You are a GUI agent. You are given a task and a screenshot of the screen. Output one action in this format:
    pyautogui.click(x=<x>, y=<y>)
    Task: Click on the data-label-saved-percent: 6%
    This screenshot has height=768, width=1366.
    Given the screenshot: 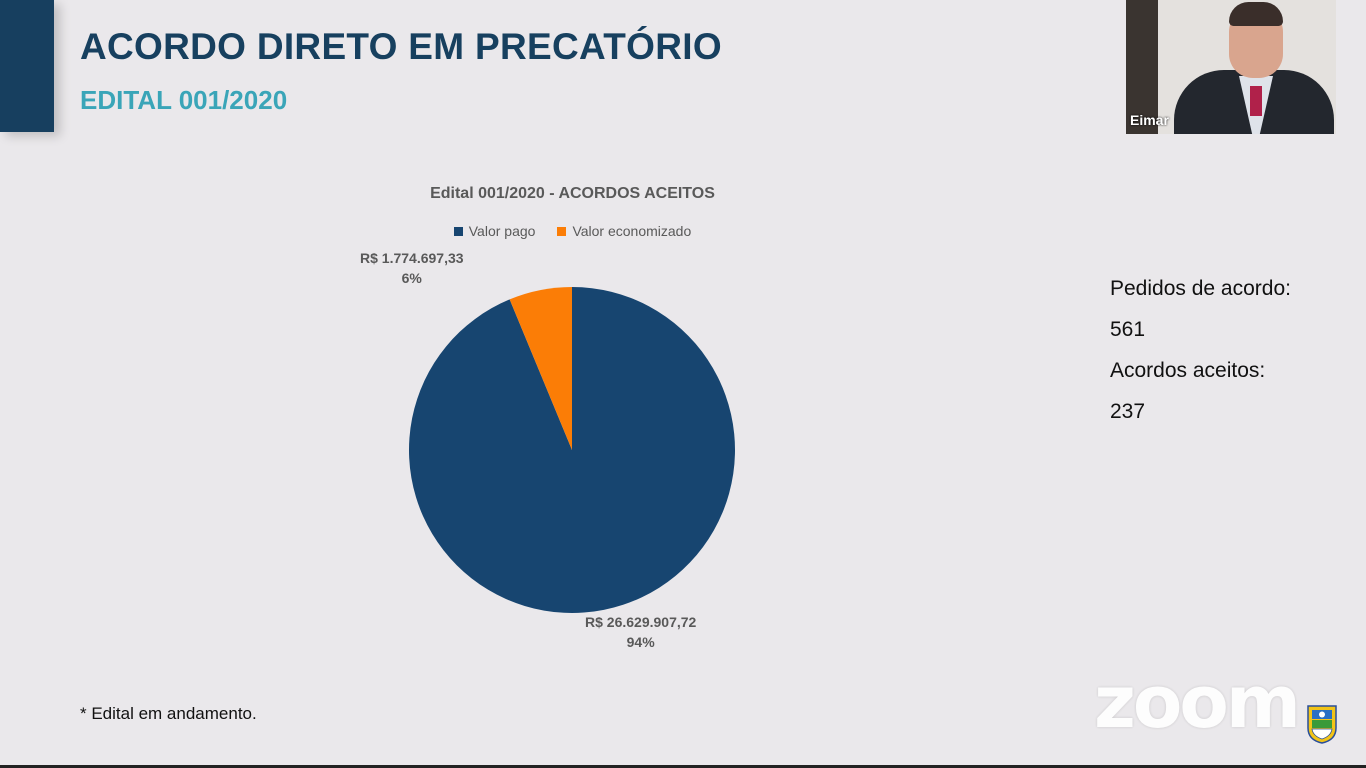 What is the action you would take?
    pyautogui.click(x=411, y=278)
    